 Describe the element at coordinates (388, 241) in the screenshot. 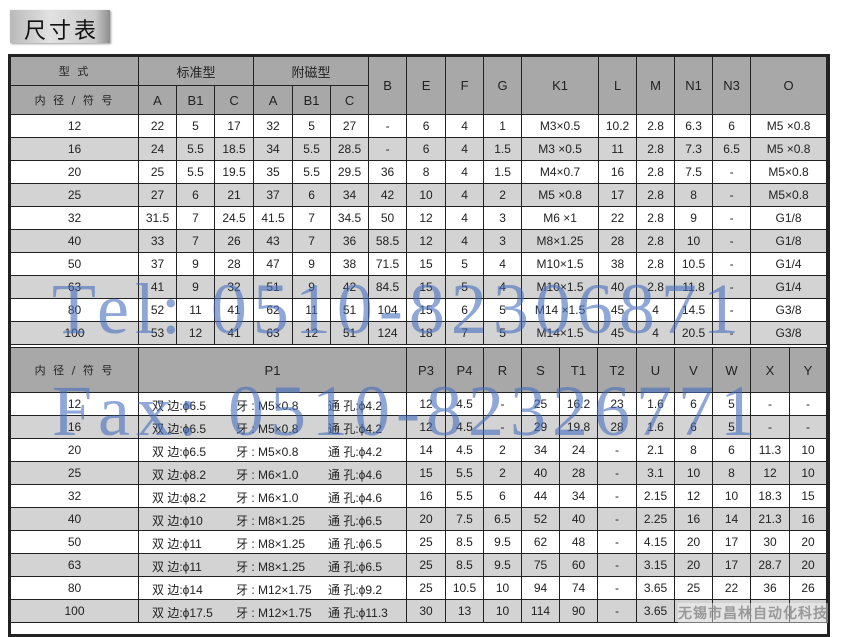

I see `table-cell: 58.5` at that location.